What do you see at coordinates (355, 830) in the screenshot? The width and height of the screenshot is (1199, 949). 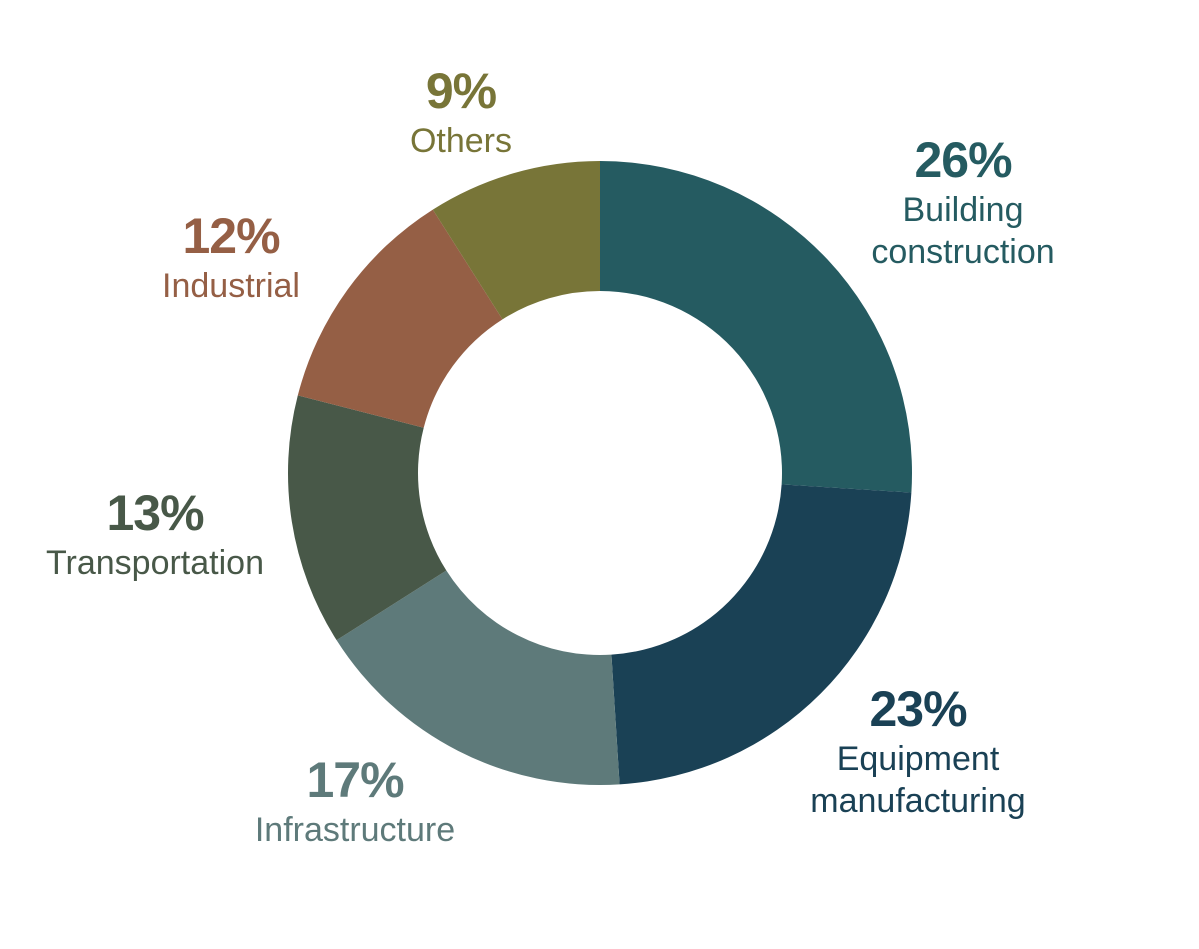 I see `category-label-infrastructure: Infrastructure` at bounding box center [355, 830].